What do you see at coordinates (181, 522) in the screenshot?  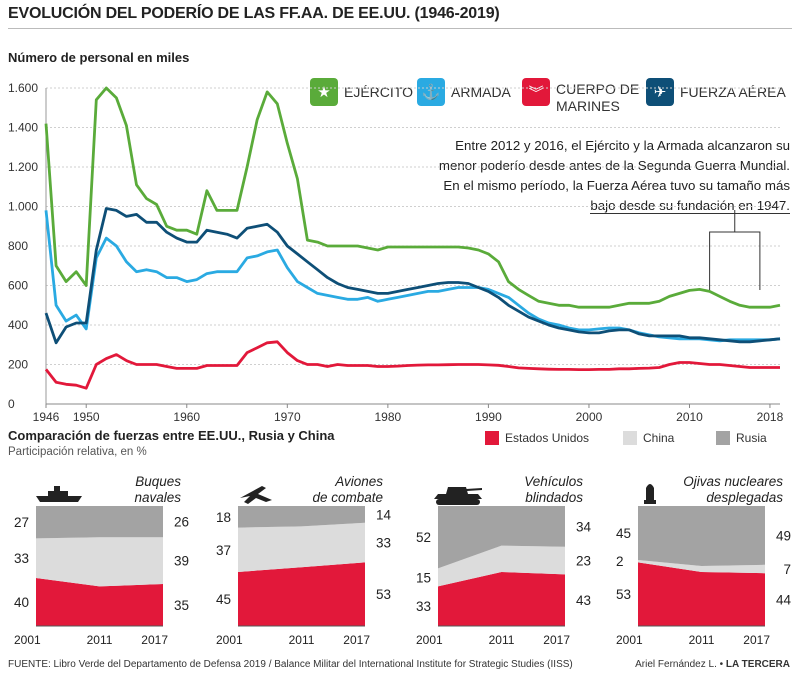 I see `panel-value-right: 26` at bounding box center [181, 522].